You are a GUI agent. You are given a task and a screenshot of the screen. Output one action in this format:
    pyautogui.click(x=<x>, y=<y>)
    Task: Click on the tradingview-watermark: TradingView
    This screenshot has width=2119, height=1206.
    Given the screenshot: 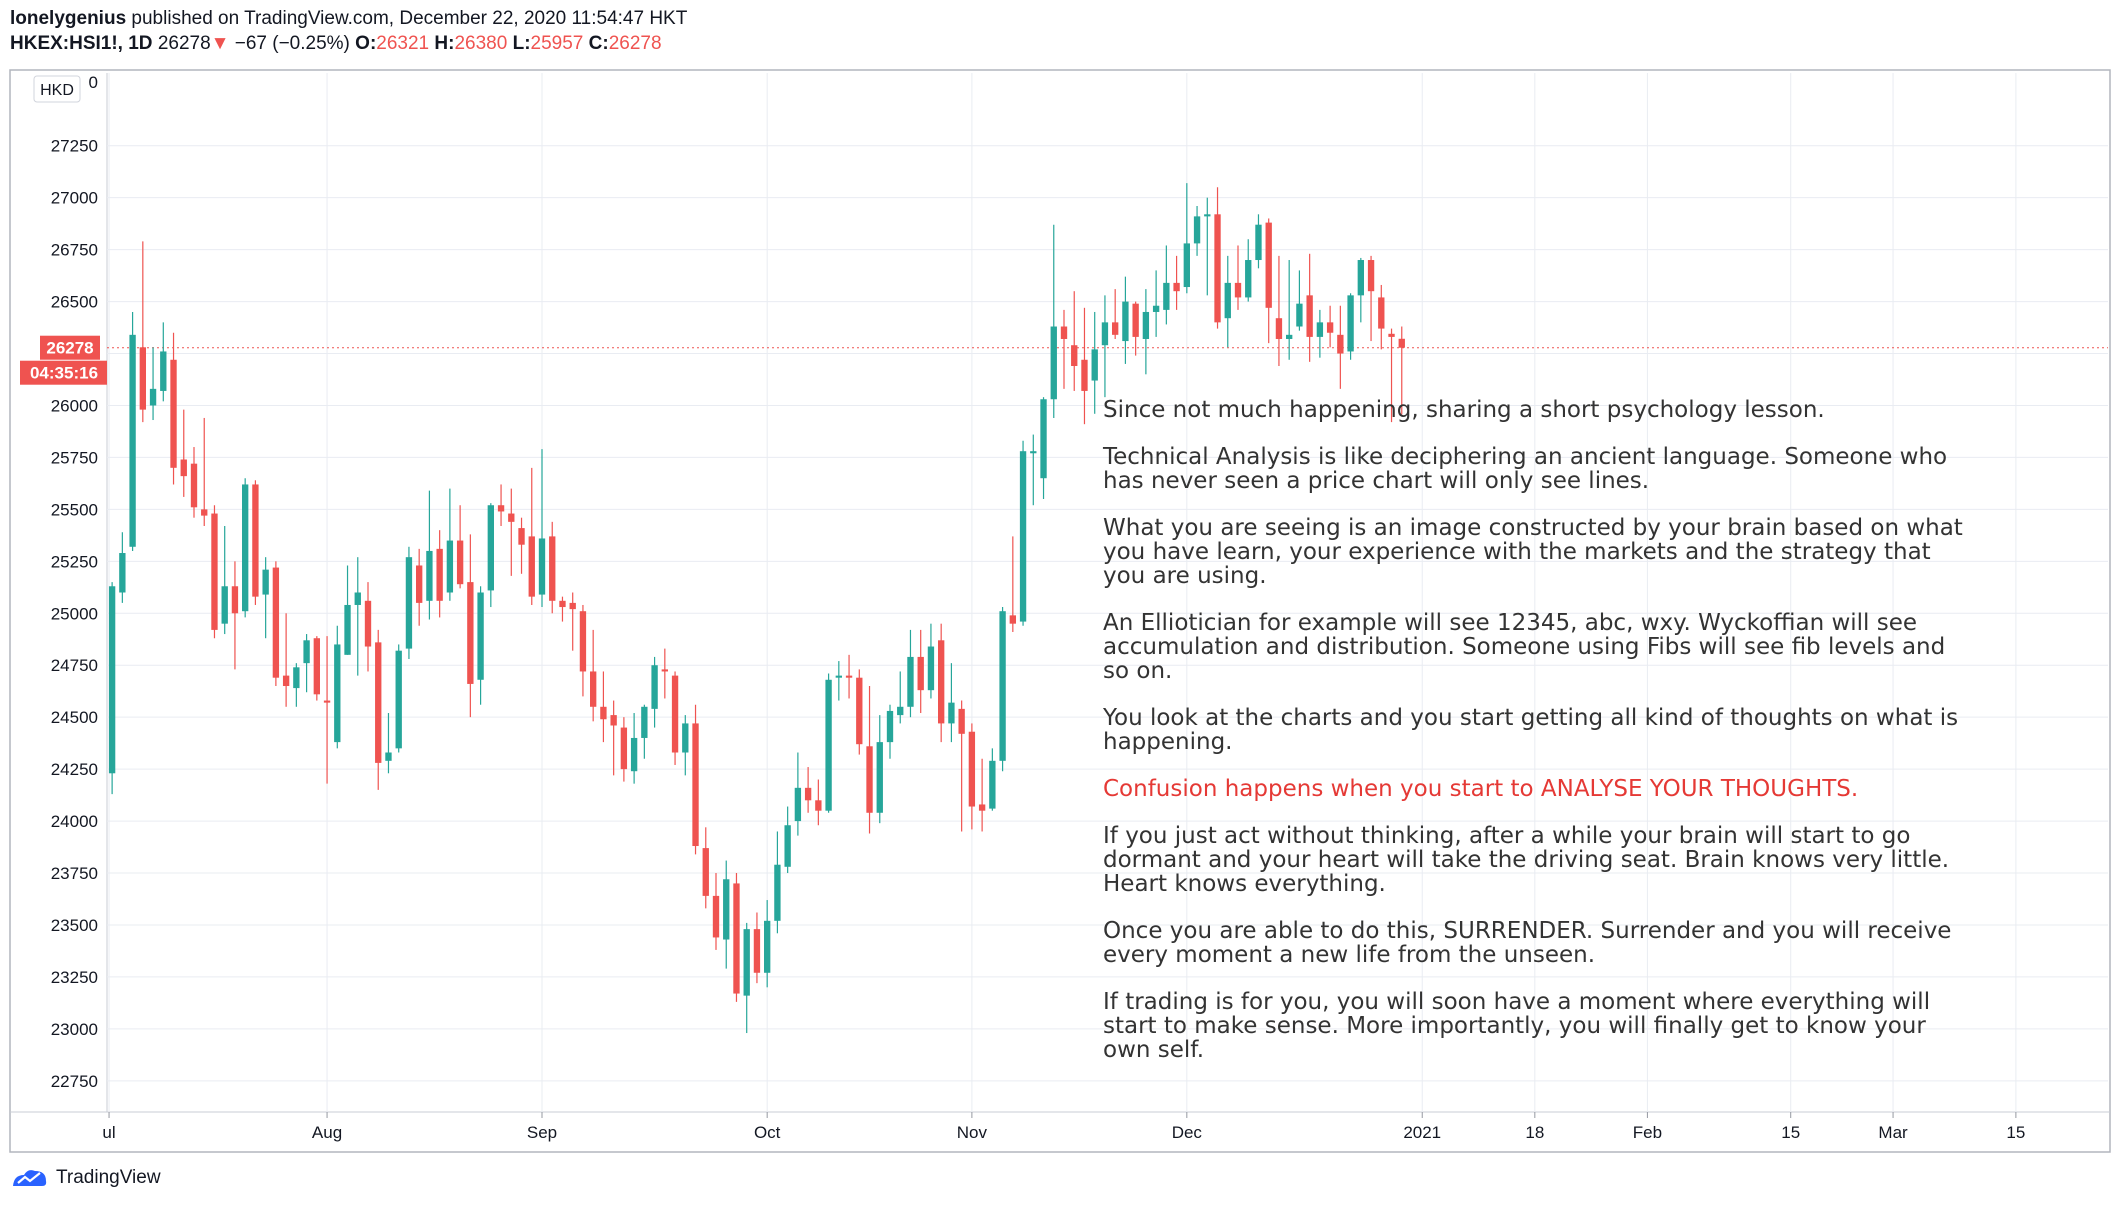 What is the action you would take?
    pyautogui.click(x=85, y=1178)
    